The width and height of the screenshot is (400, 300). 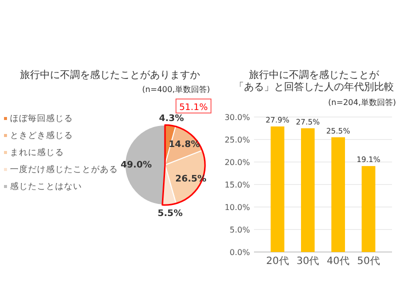 What do you see at coordinates (277, 261) in the screenshot?
I see `x-tick-label: 20代` at bounding box center [277, 261].